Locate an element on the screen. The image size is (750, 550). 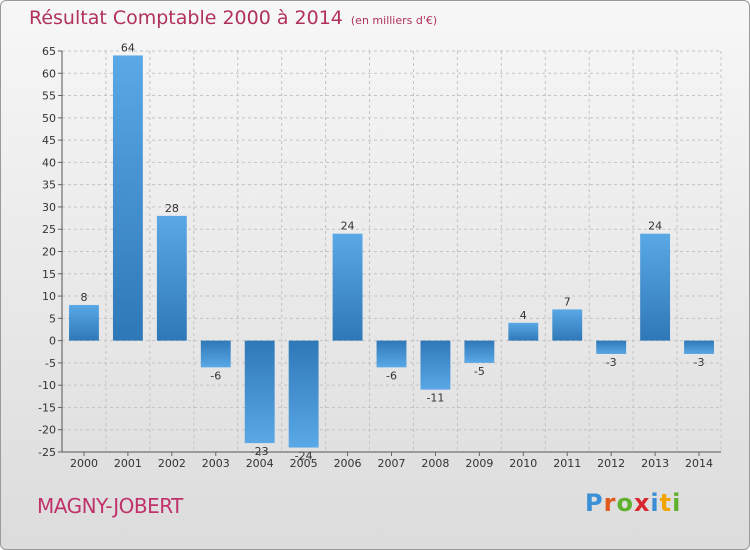
data-label: 7 is located at coordinates (567, 301).